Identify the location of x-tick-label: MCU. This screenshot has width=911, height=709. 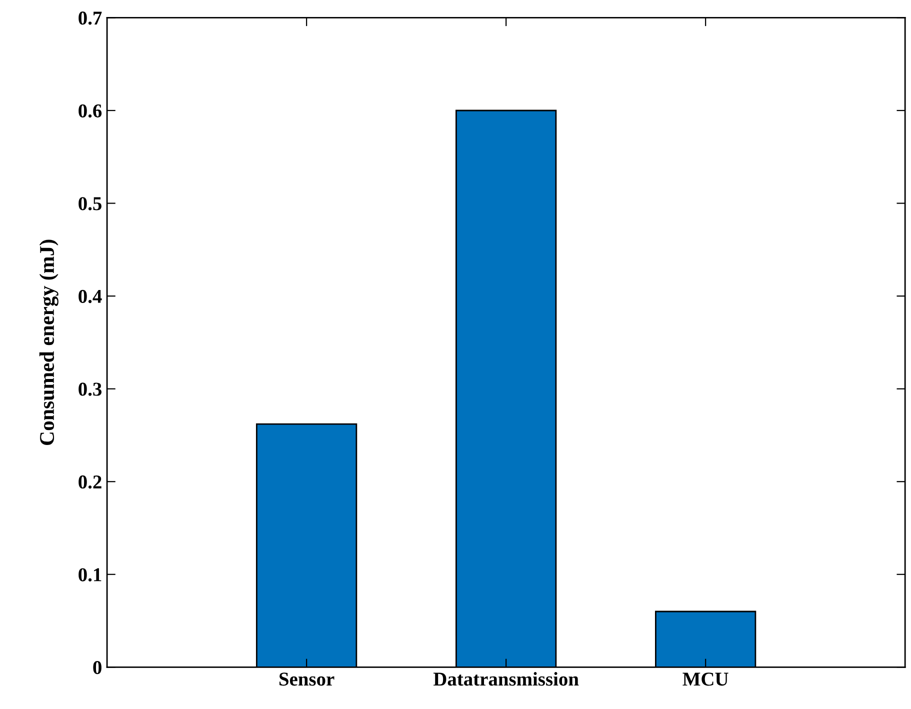
(705, 679).